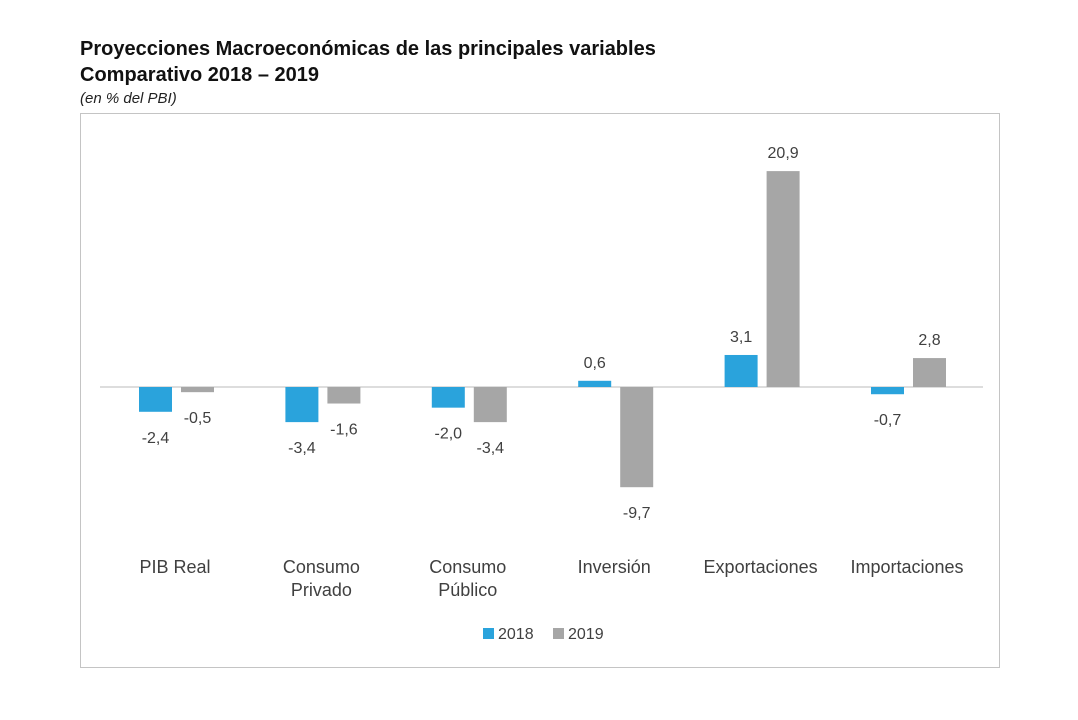 This screenshot has height=720, width=1078. What do you see at coordinates (344, 395) in the screenshot?
I see `bar-2019-consumo-privado` at bounding box center [344, 395].